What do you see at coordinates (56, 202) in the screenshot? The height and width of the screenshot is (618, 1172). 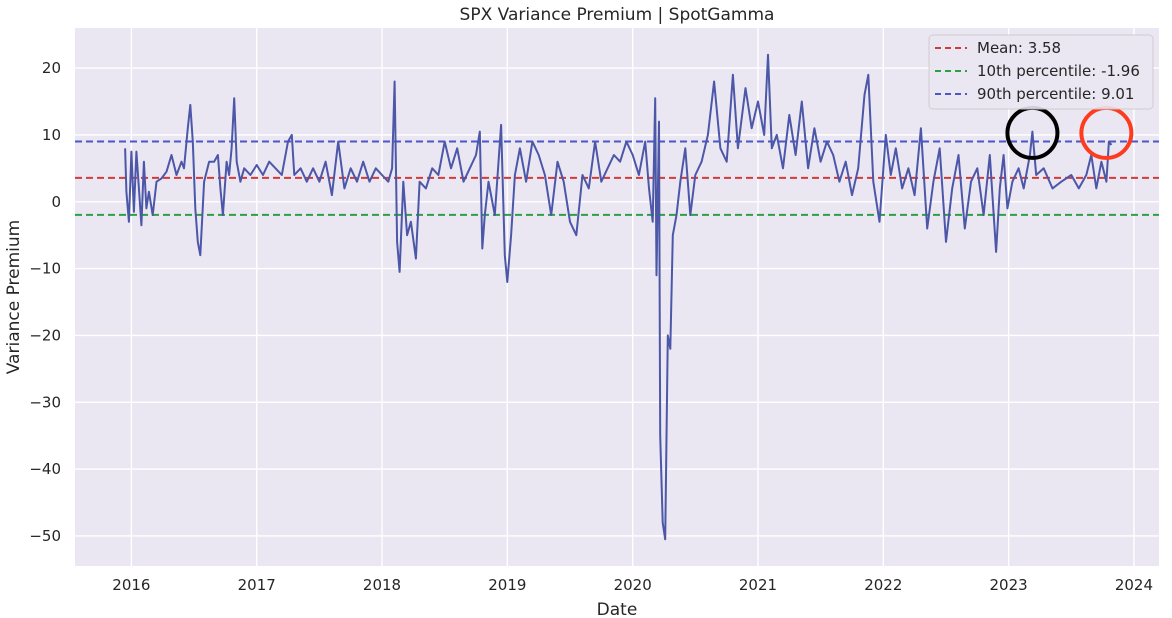 I see `y-tick-label: 0` at bounding box center [56, 202].